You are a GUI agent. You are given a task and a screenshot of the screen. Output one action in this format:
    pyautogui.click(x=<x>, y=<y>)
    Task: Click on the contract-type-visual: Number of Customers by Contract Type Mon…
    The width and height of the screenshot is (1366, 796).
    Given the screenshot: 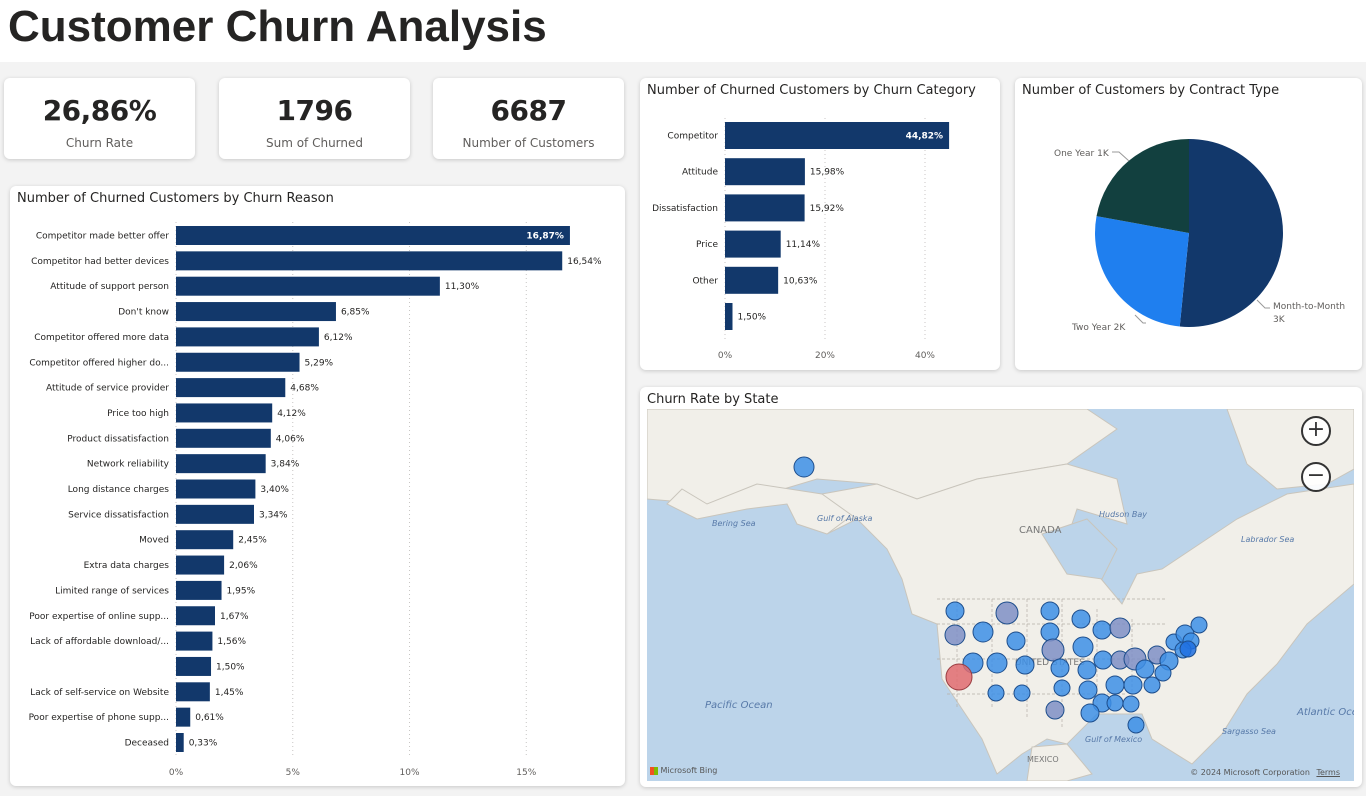 What is the action you would take?
    pyautogui.click(x=1188, y=224)
    